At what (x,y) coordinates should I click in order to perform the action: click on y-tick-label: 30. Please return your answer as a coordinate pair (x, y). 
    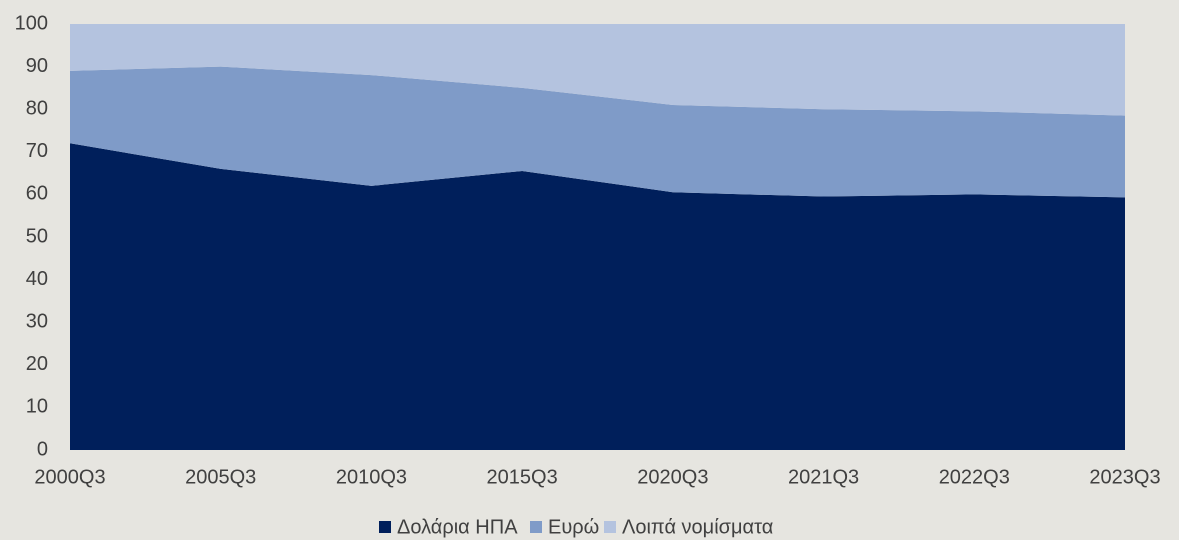
    Looking at the image, I should click on (37, 321).